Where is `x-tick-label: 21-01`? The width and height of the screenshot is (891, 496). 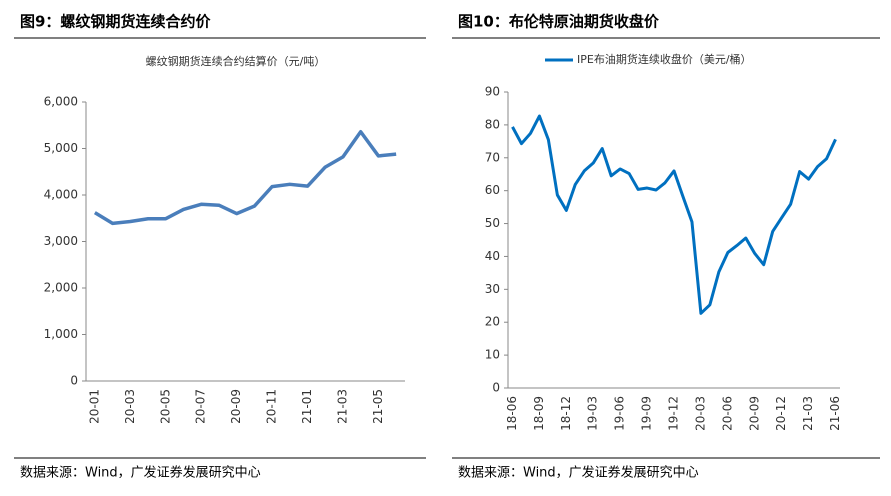 x-tick-label: 21-01 is located at coordinates (307, 406).